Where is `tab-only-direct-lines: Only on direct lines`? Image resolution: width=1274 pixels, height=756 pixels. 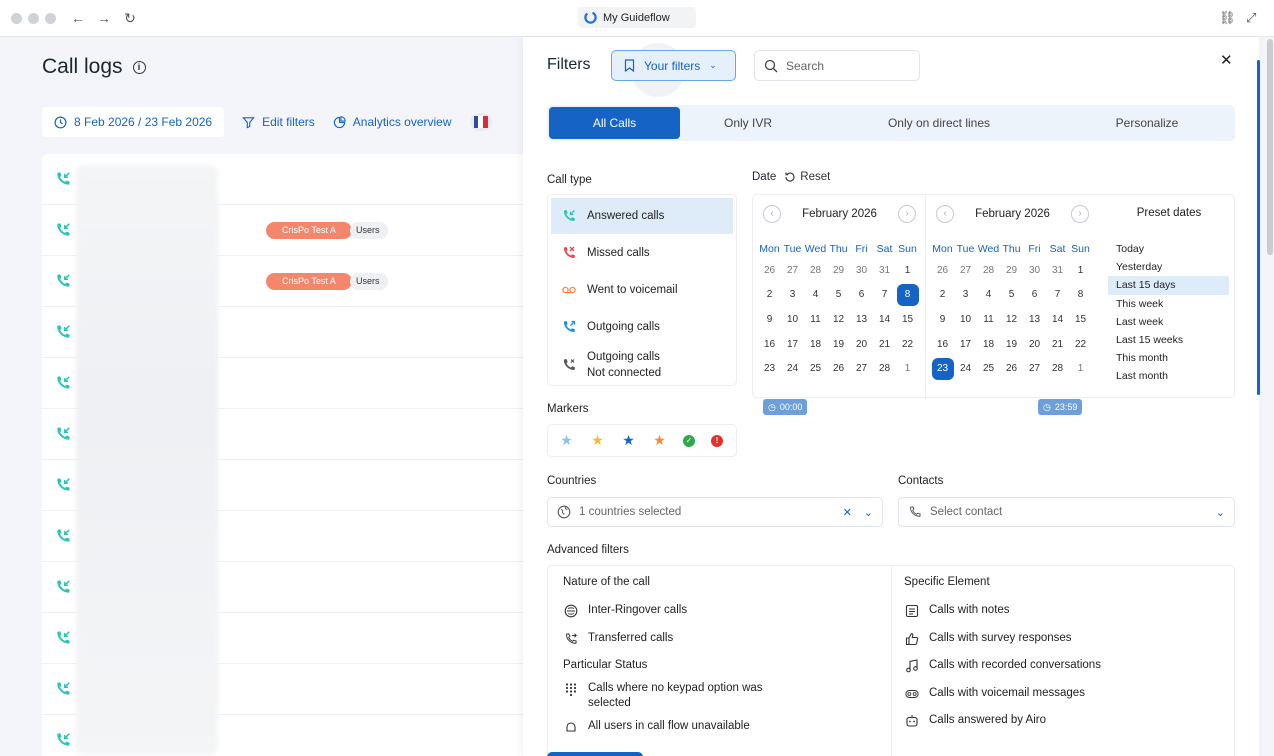
tab-only-direct-lines: Only on direct lines is located at coordinates (939, 123).